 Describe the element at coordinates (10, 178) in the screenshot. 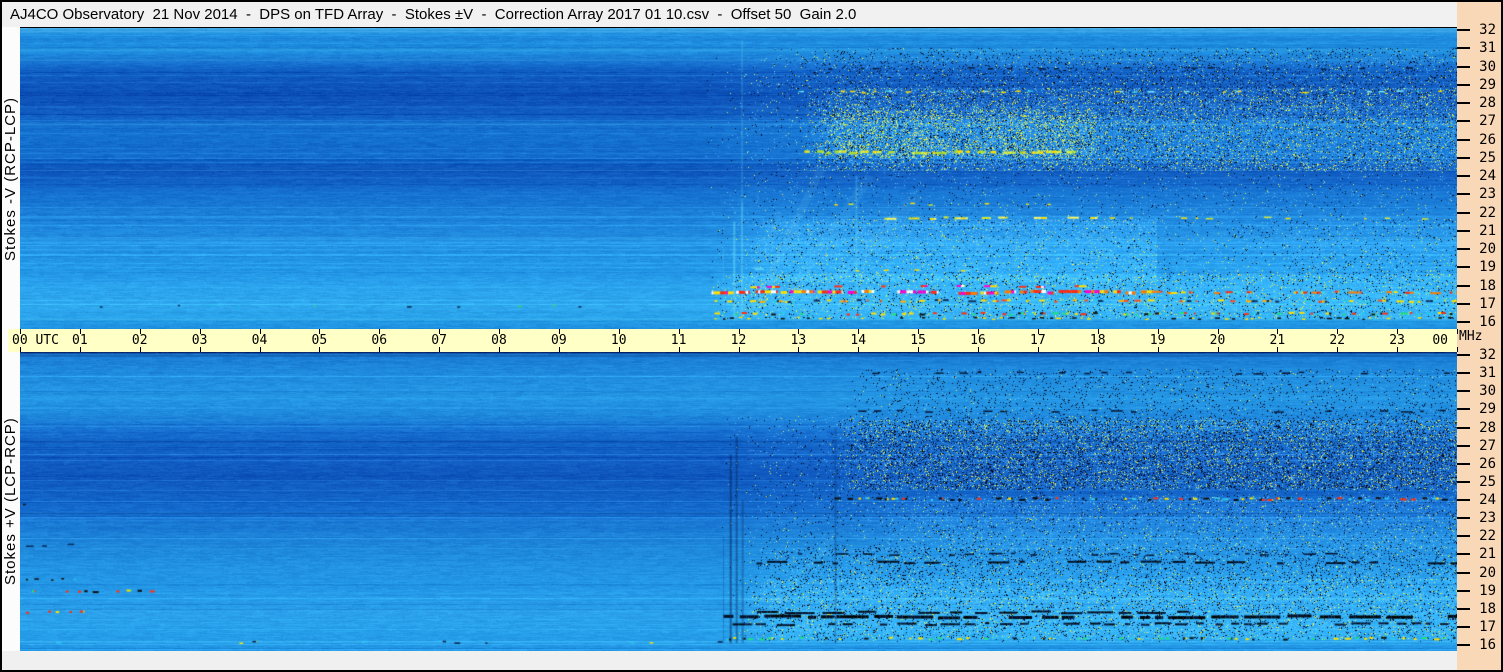

I see `panel-label-stokes-negative-v: Stokes -V (RCP-LCP)` at that location.